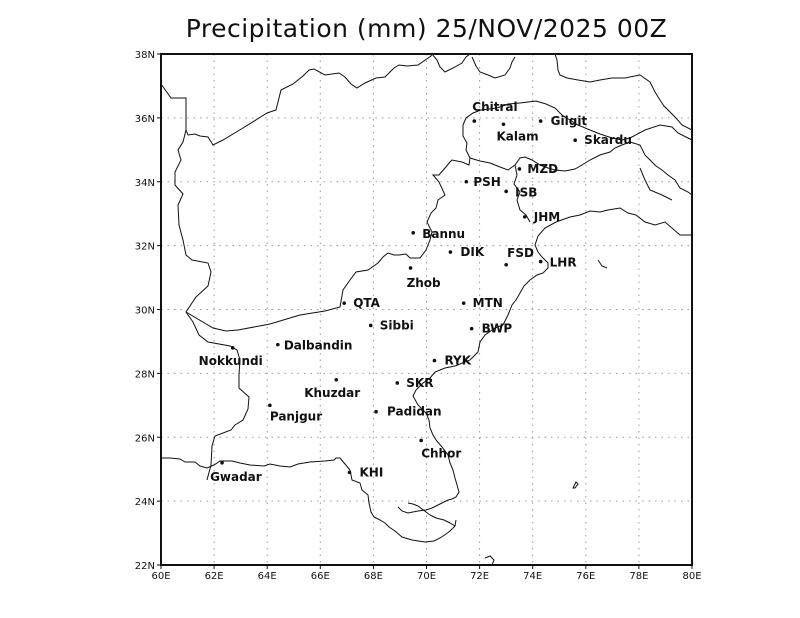 The width and height of the screenshot is (800, 618). Describe the element at coordinates (332, 393) in the screenshot. I see `station-label: Khuzdar` at that location.